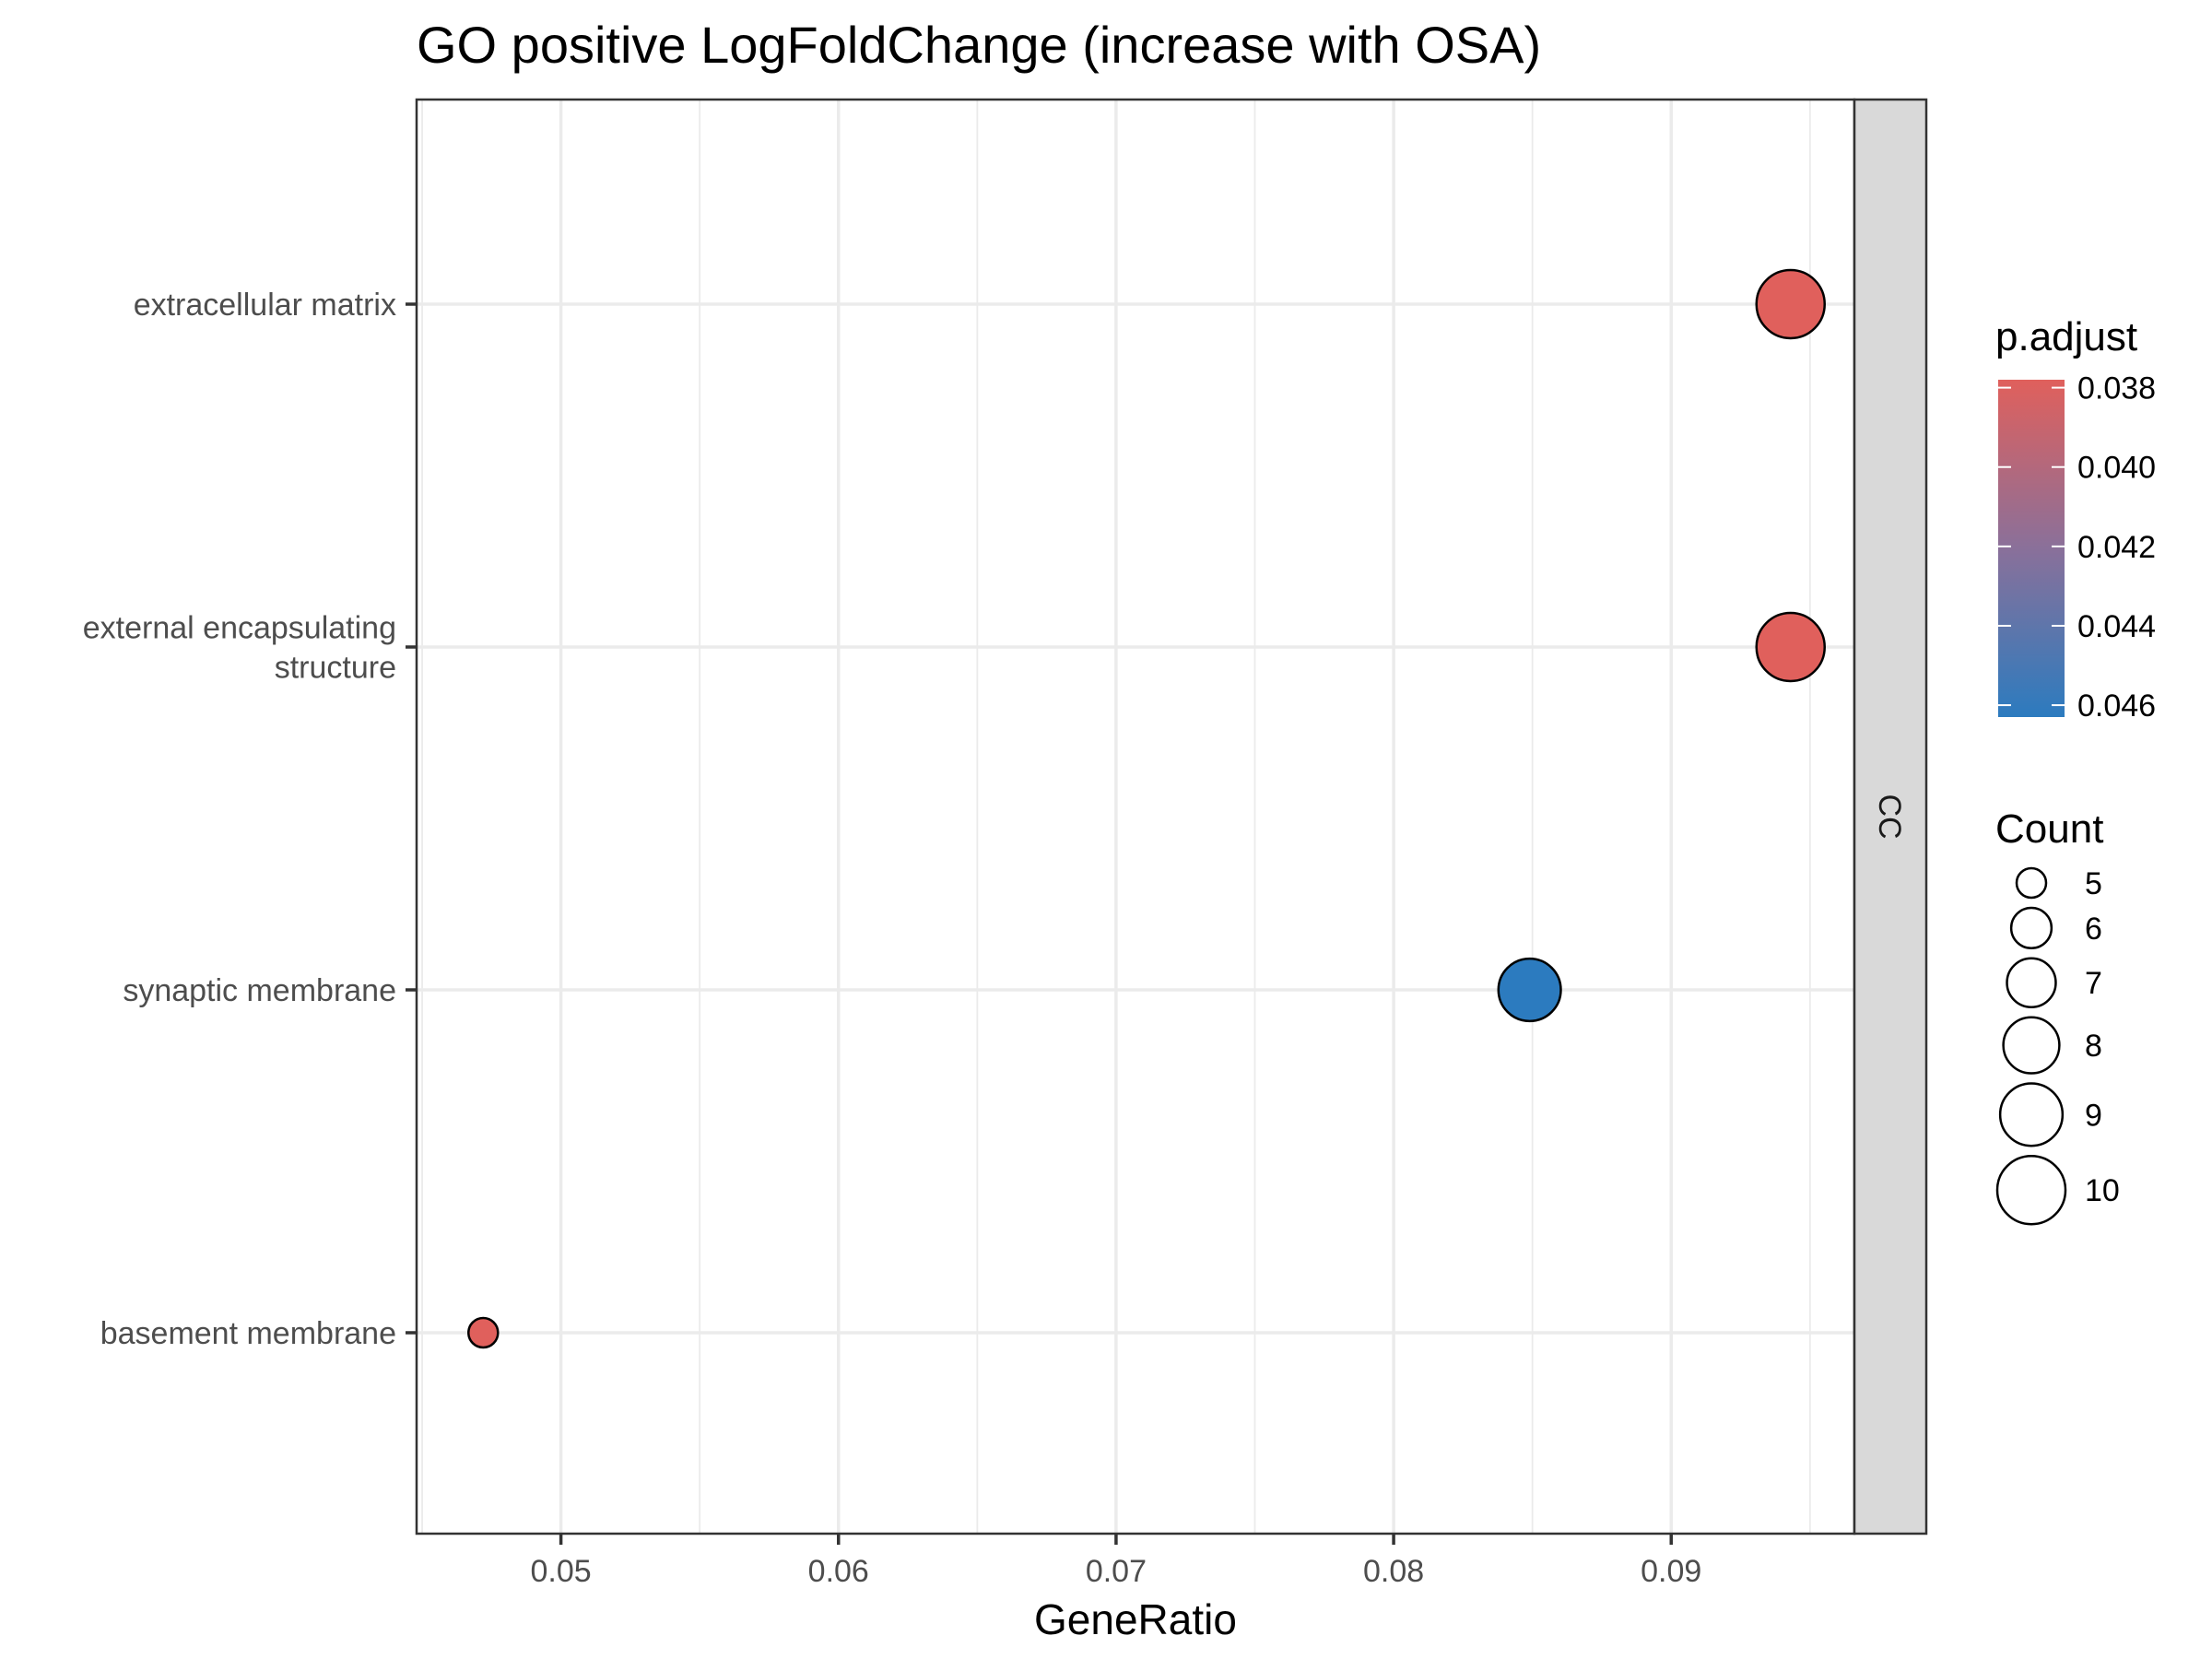 The image size is (2212, 1659). I want to click on p-adjust-legend-label: 0.046, so click(2116, 706).